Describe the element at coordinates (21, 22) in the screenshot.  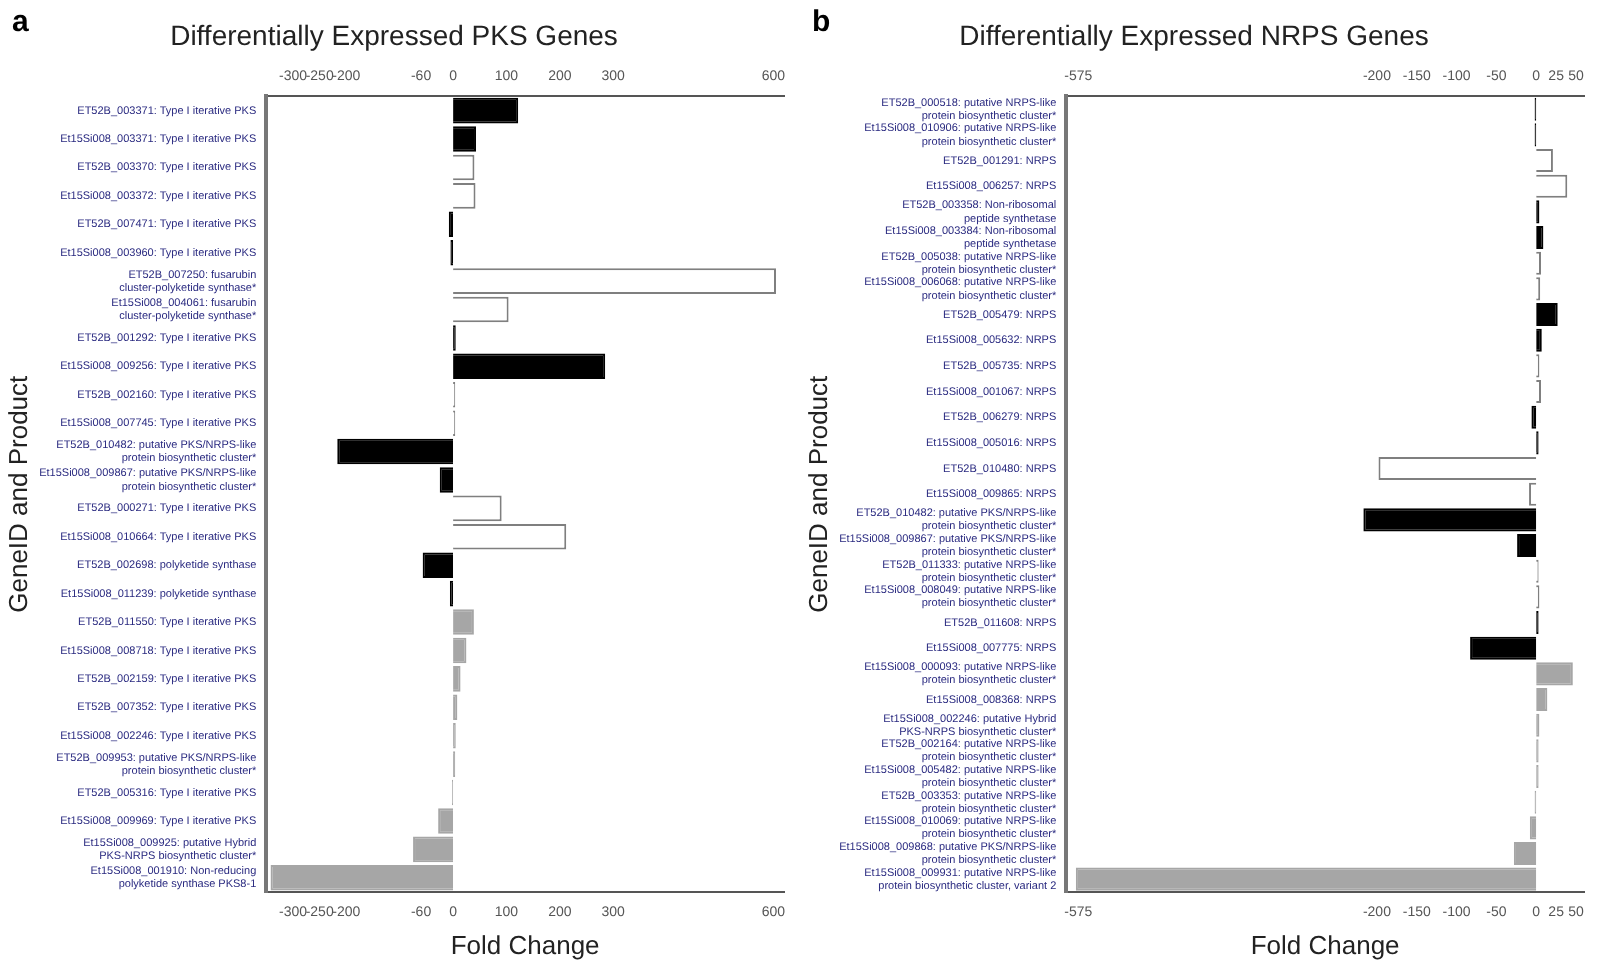
I see `text: a` at that location.